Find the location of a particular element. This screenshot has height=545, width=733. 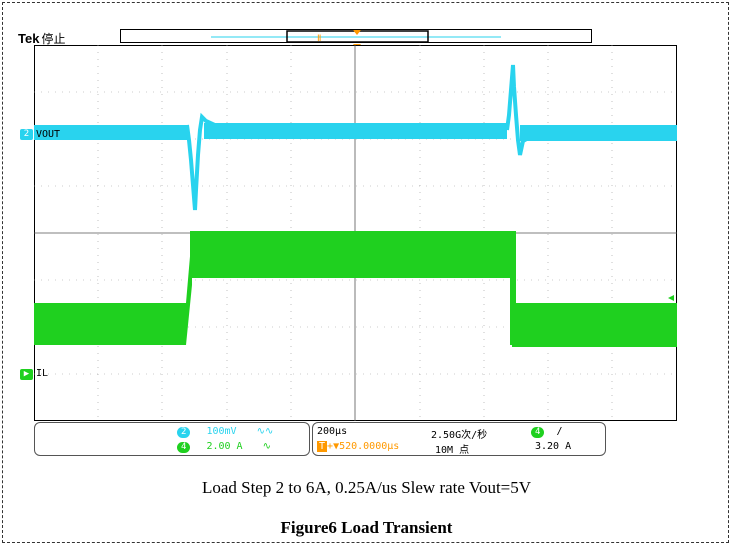

trigger-level-readout: 3.20 A is located at coordinates (553, 446).